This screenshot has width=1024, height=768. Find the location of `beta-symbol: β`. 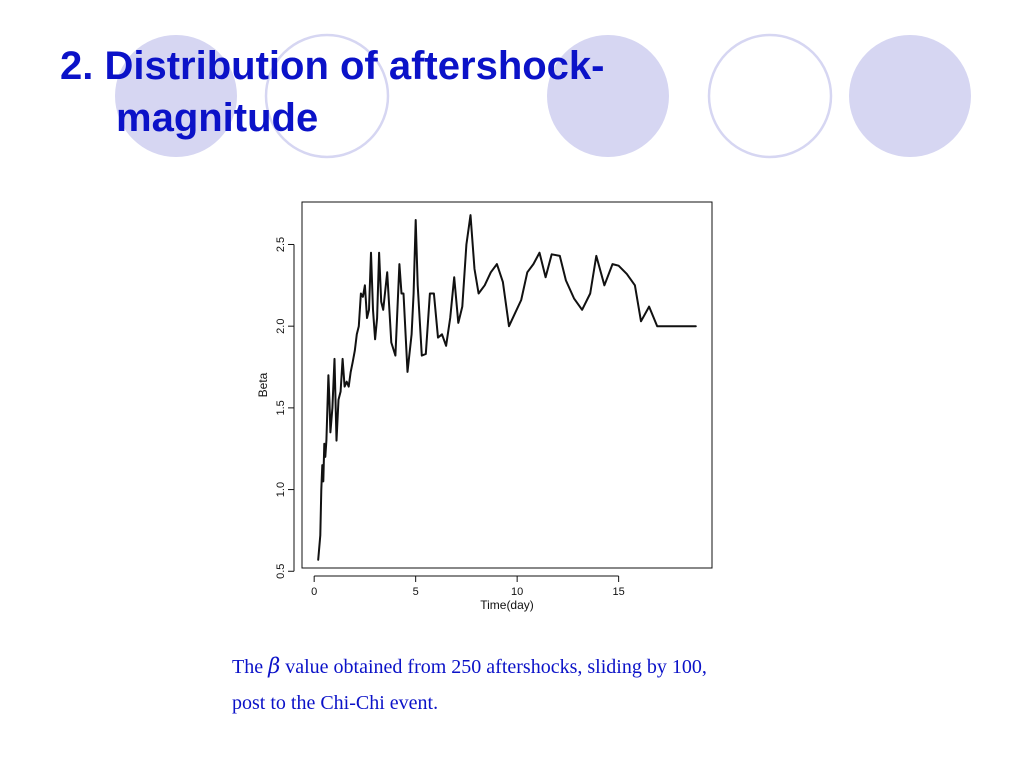

beta-symbol: β is located at coordinates (274, 666).